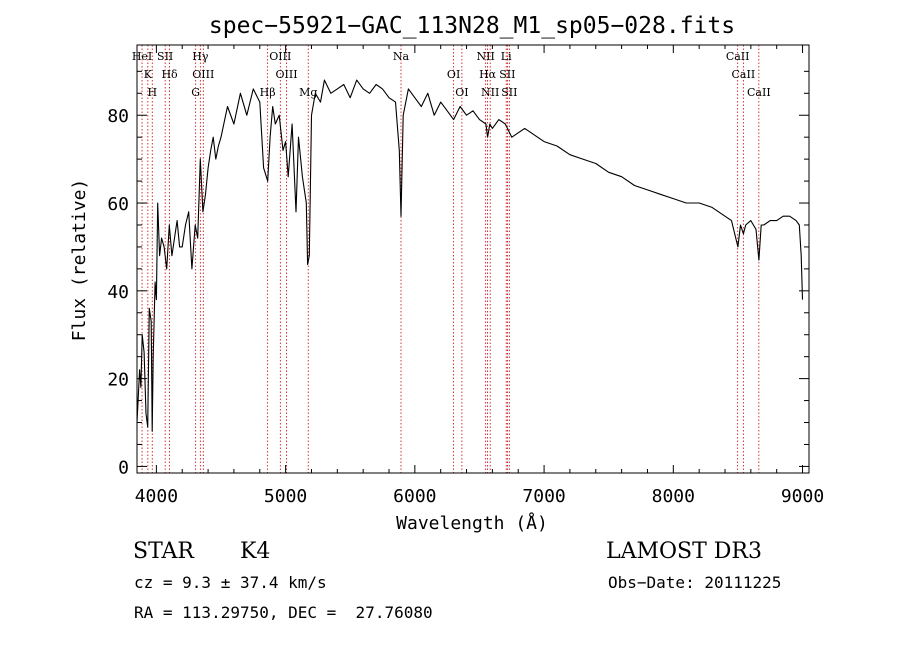 This screenshot has width=900, height=649. What do you see at coordinates (308, 92) in the screenshot?
I see `reference-line-label: Mg` at bounding box center [308, 92].